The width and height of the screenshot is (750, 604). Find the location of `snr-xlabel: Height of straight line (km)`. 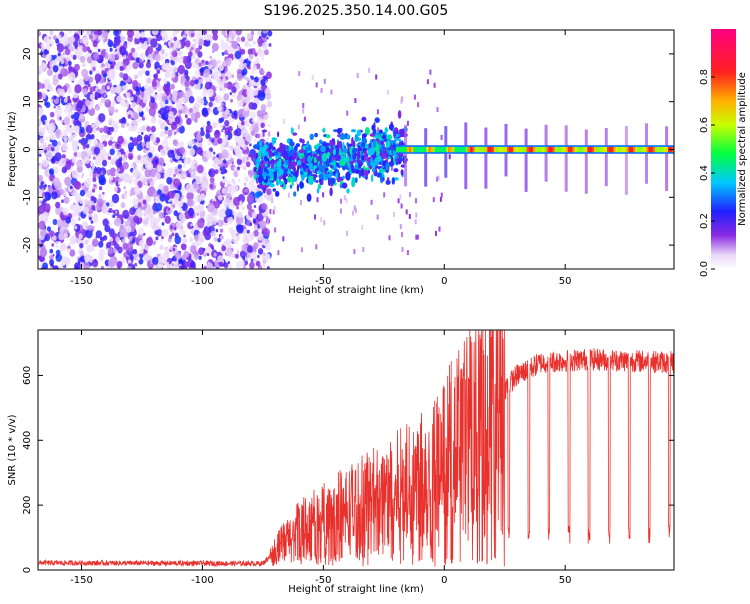

snr-xlabel: Height of straight line (km) is located at coordinates (356, 589).